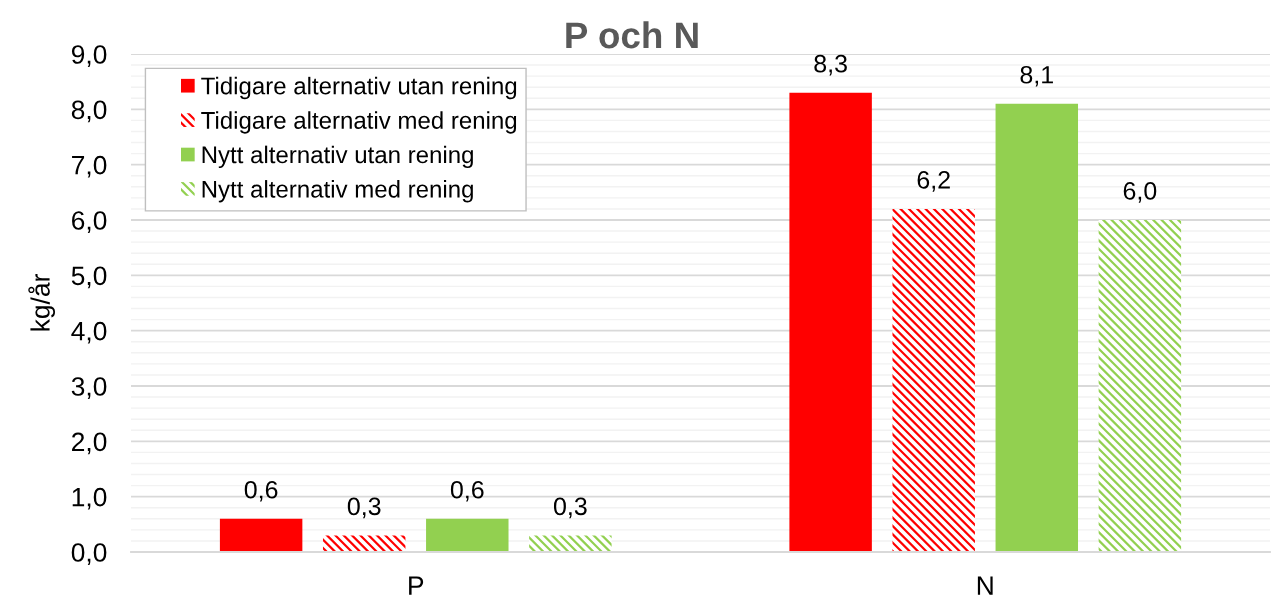 Image resolution: width=1285 pixels, height=613 pixels. I want to click on legend-label: Nytt alternativ utan rening, so click(337, 157).